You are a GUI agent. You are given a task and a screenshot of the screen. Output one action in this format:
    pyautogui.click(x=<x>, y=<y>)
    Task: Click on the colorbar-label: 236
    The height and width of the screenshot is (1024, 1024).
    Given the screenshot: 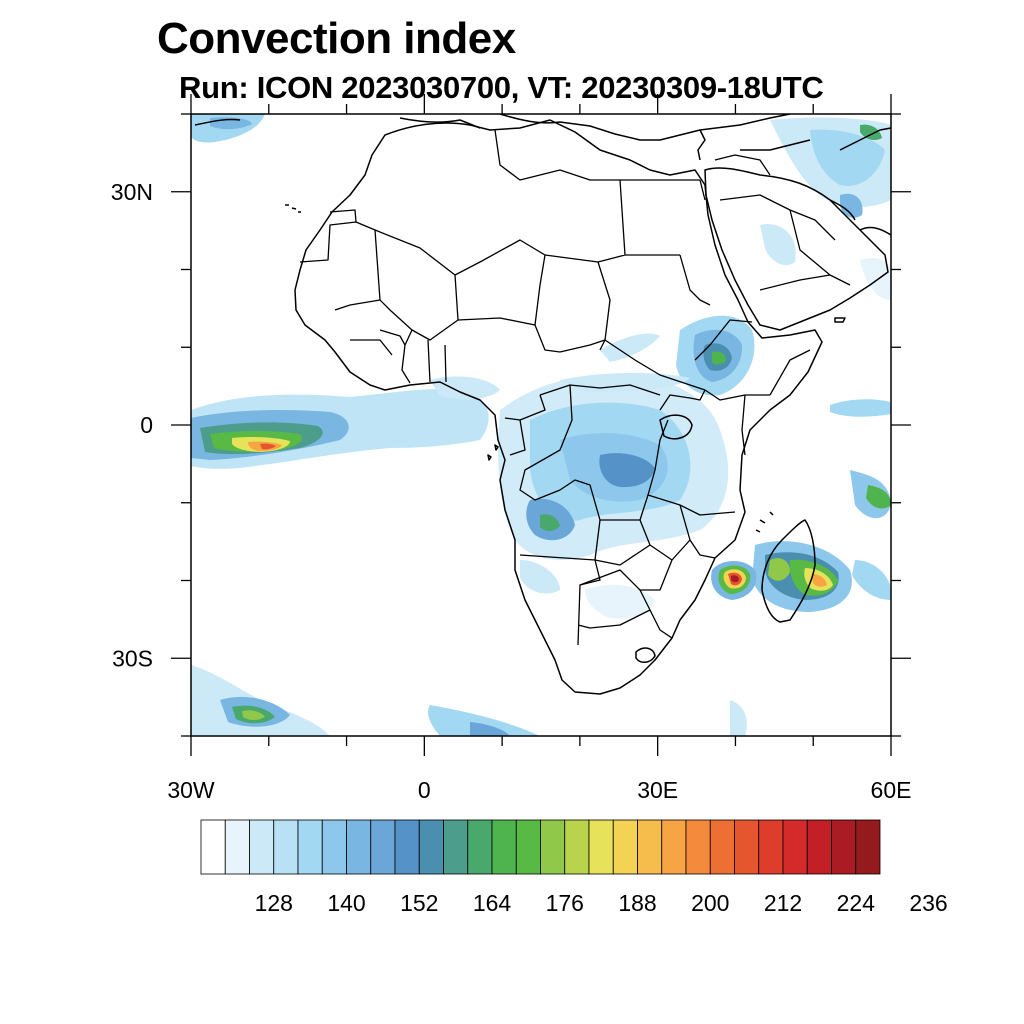 What is the action you would take?
    pyautogui.click(x=928, y=903)
    